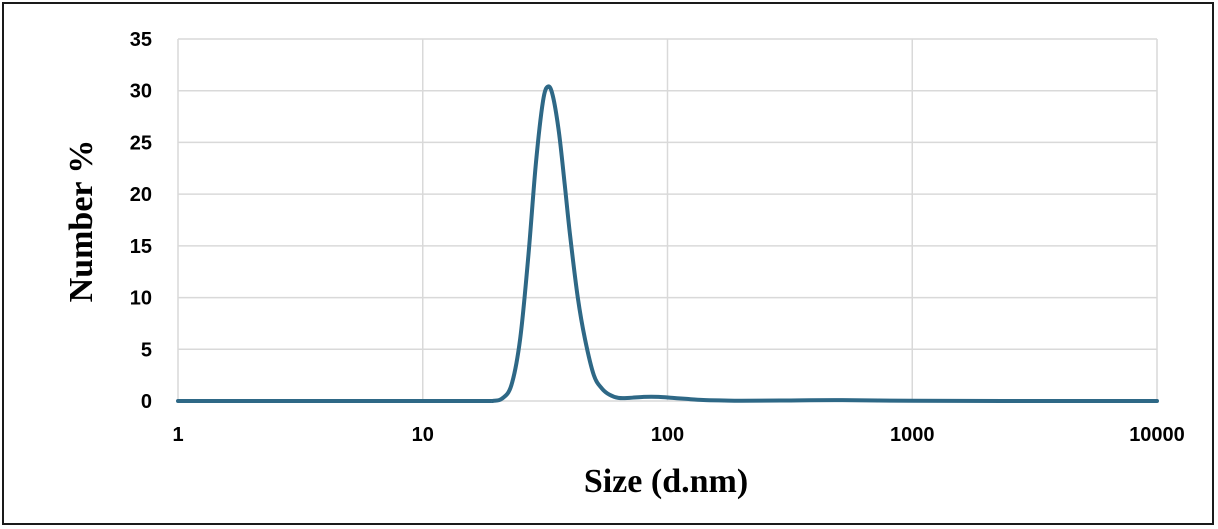 The height and width of the screenshot is (529, 1218). Describe the element at coordinates (666, 481) in the screenshot. I see `x-axis-title: Size (d.nm)` at that location.